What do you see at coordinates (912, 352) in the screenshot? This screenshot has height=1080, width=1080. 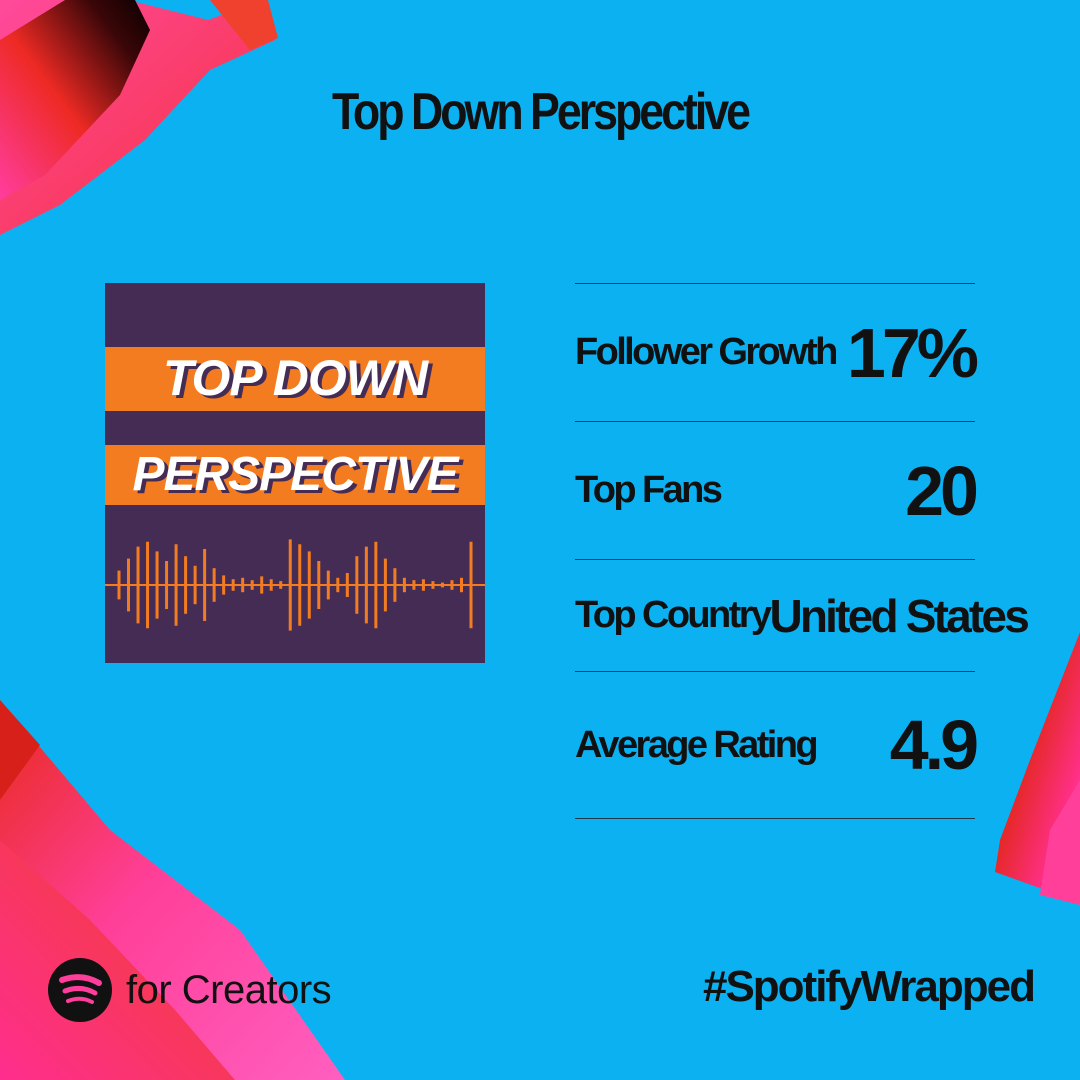 I see `stat-value: 17%` at bounding box center [912, 352].